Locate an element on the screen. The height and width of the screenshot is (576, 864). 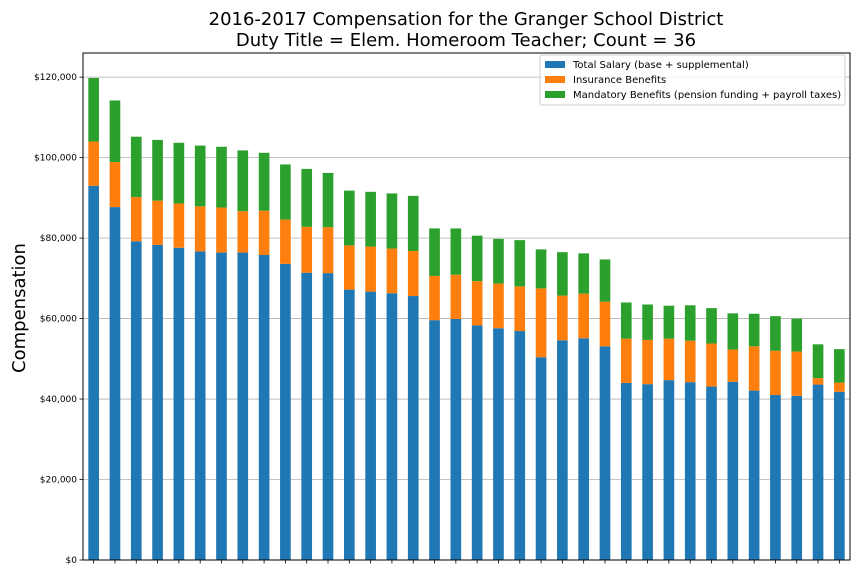
legend-swatch-salary is located at coordinates (555, 64).